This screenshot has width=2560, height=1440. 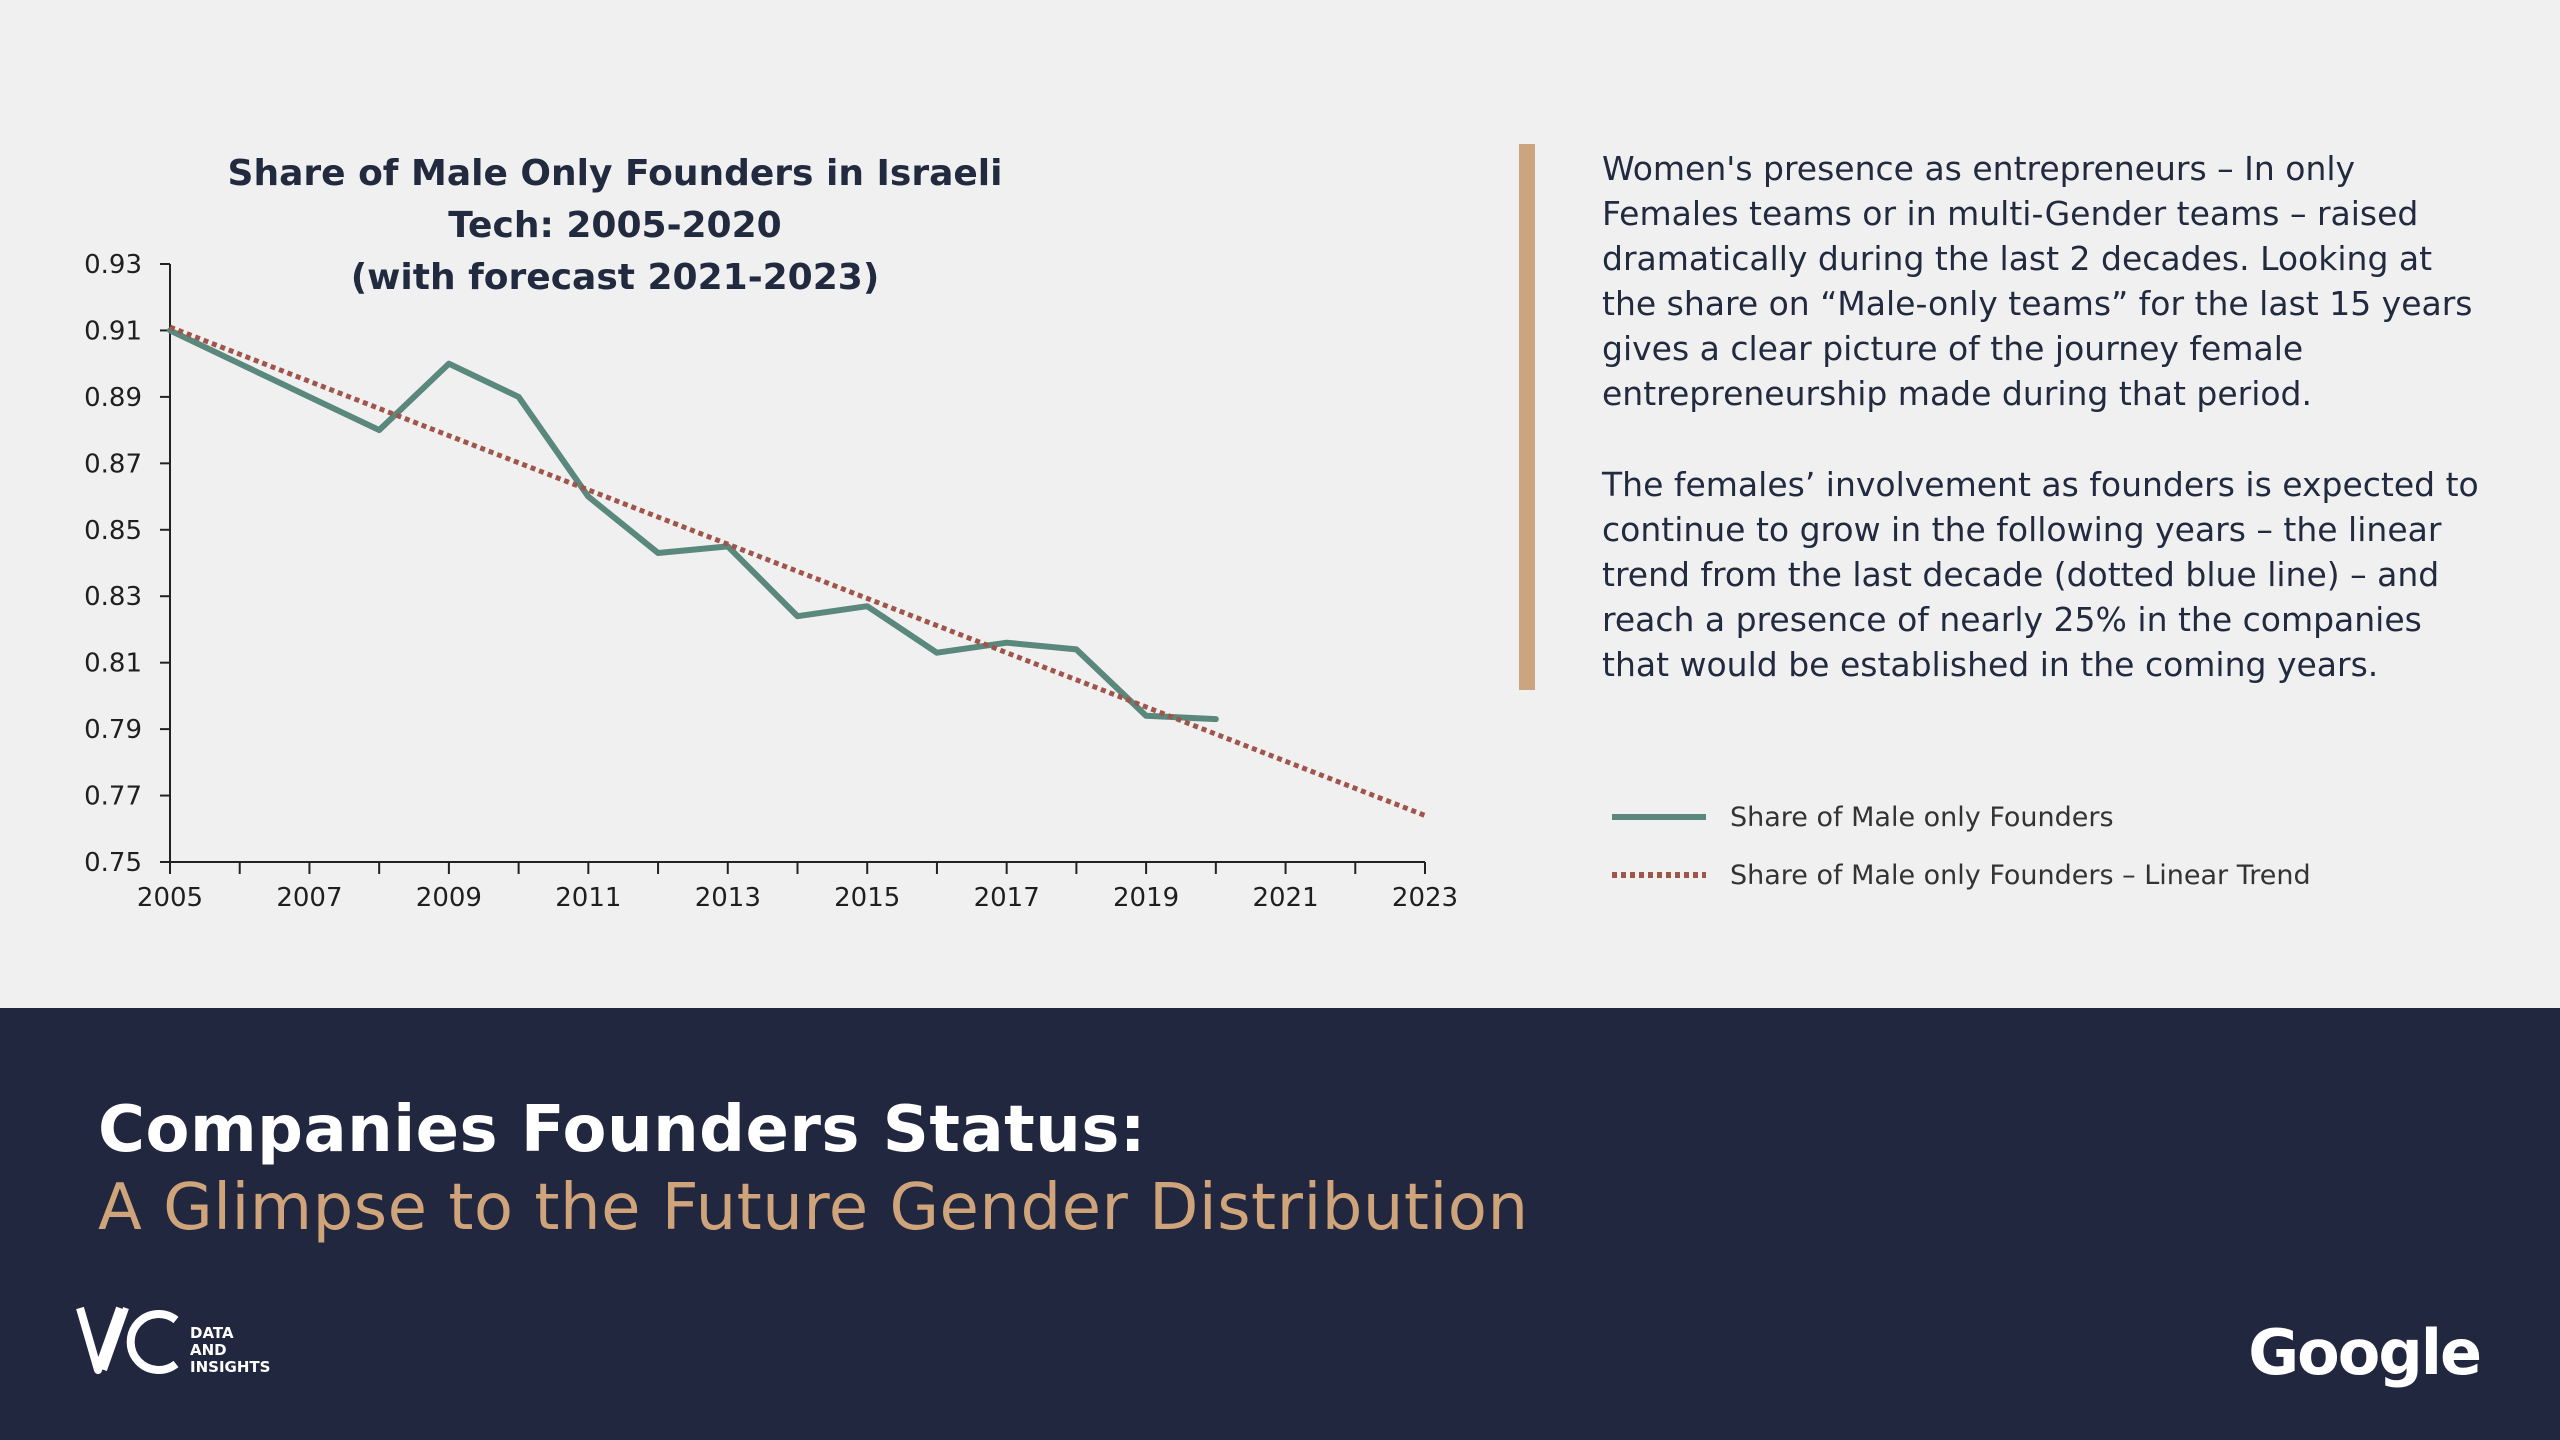 What do you see at coordinates (1425, 898) in the screenshot?
I see `x-tick-label: 2023` at bounding box center [1425, 898].